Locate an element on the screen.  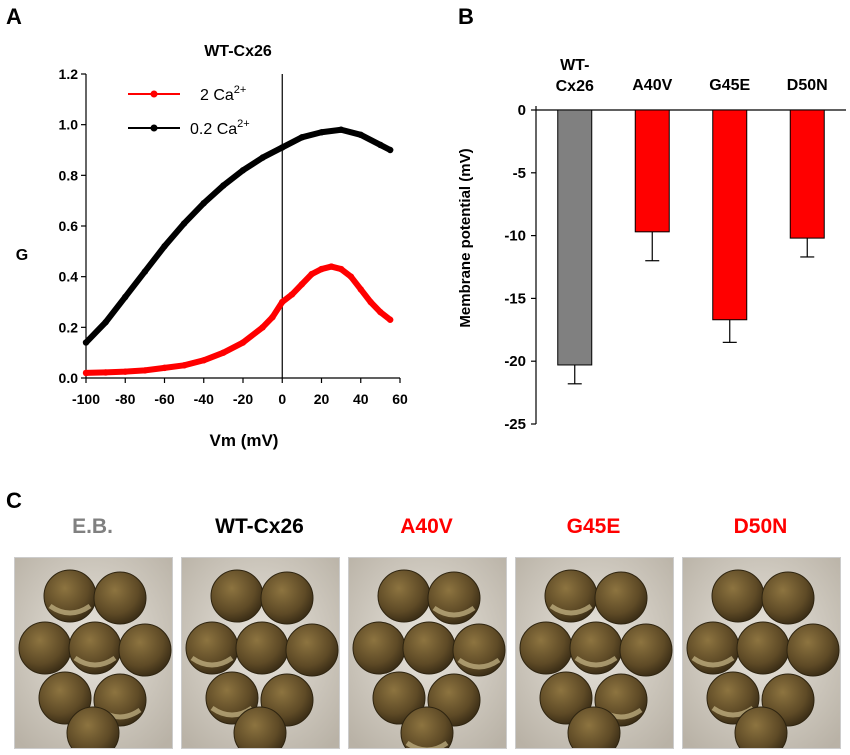
panel-label-c: C is located at coordinates (14, 500).